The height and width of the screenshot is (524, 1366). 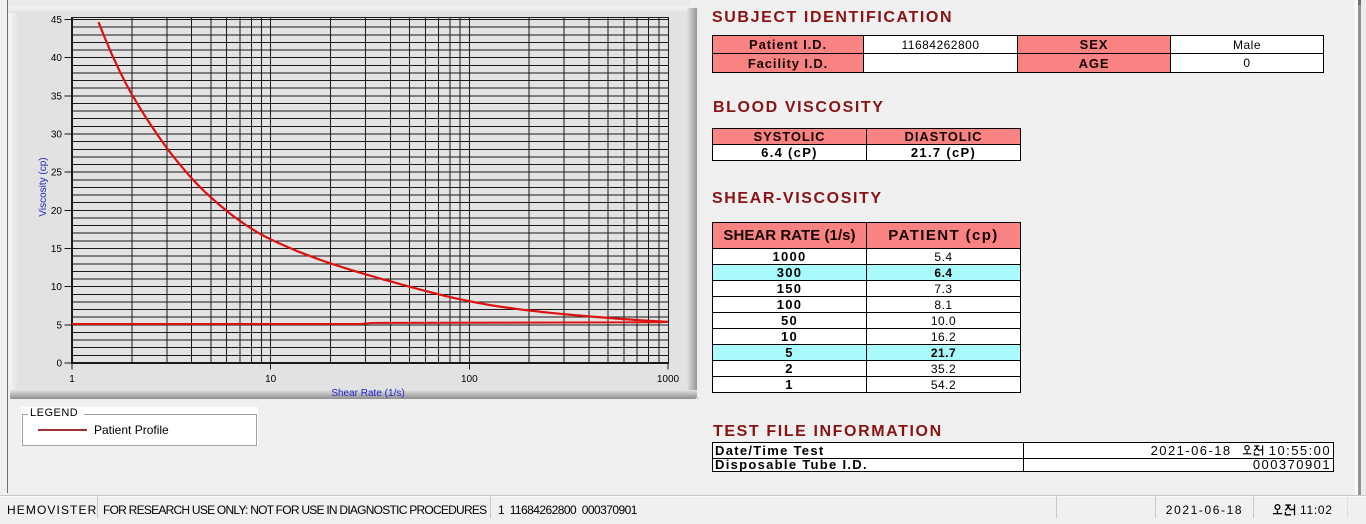 I want to click on svg-text: 0, so click(x=59, y=364).